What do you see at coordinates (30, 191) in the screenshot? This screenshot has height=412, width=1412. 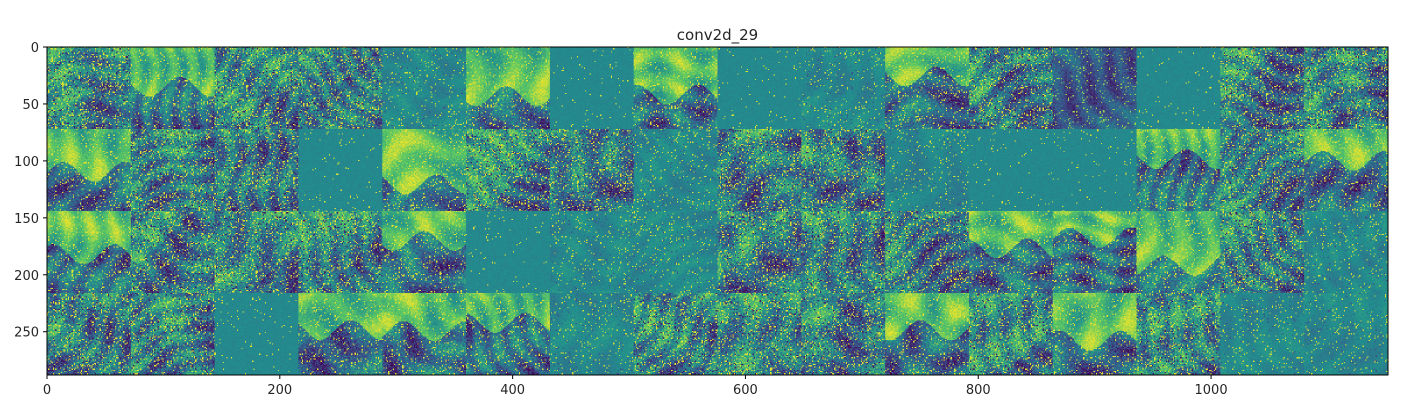 I see `y-axis: 0 50 100 150 200 250` at bounding box center [30, 191].